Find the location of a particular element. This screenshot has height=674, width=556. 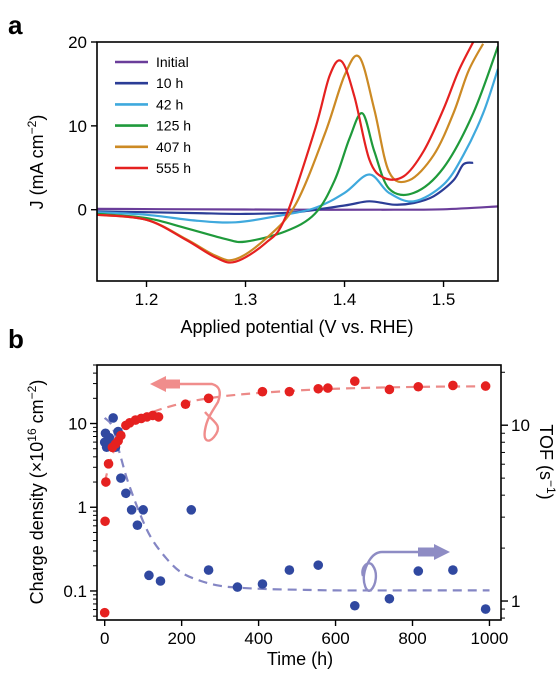

chart-a-xlabel: Applied potential (V vs. RHE) is located at coordinates (296, 327).